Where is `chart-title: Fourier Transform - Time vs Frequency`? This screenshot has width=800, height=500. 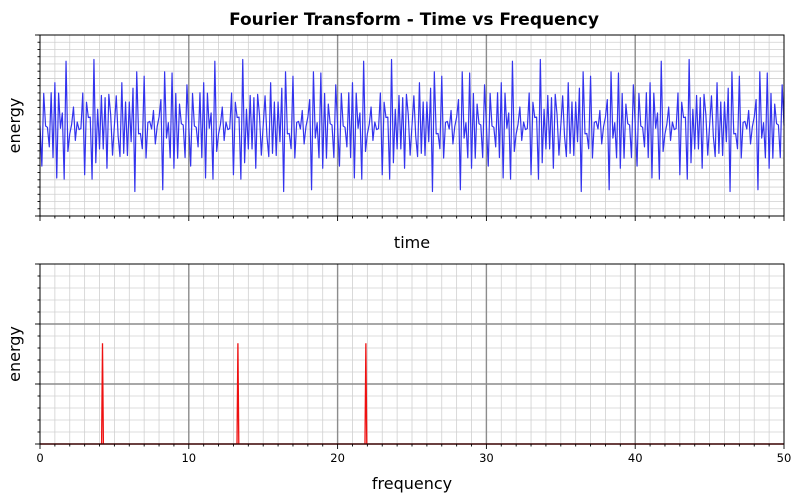 chart-title: Fourier Transform - Time vs Frequency is located at coordinates (414, 20).